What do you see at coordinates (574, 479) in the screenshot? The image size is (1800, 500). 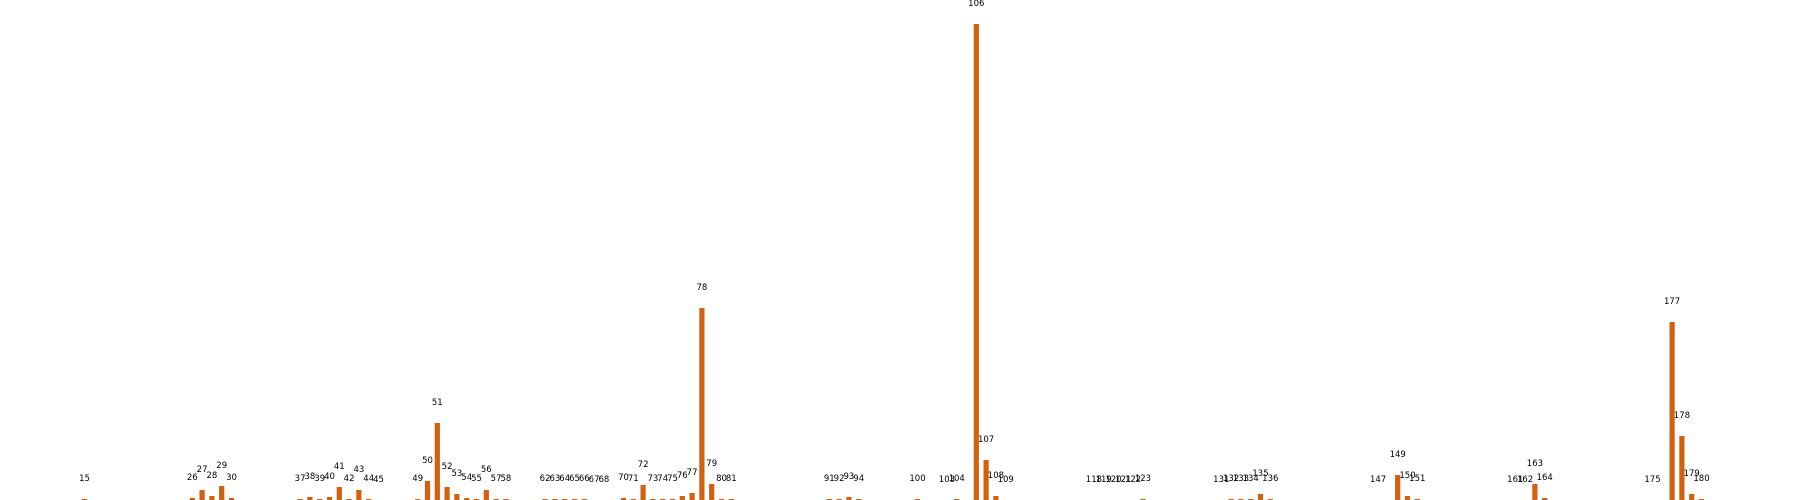 I see `data-label-65: 65` at bounding box center [574, 479].